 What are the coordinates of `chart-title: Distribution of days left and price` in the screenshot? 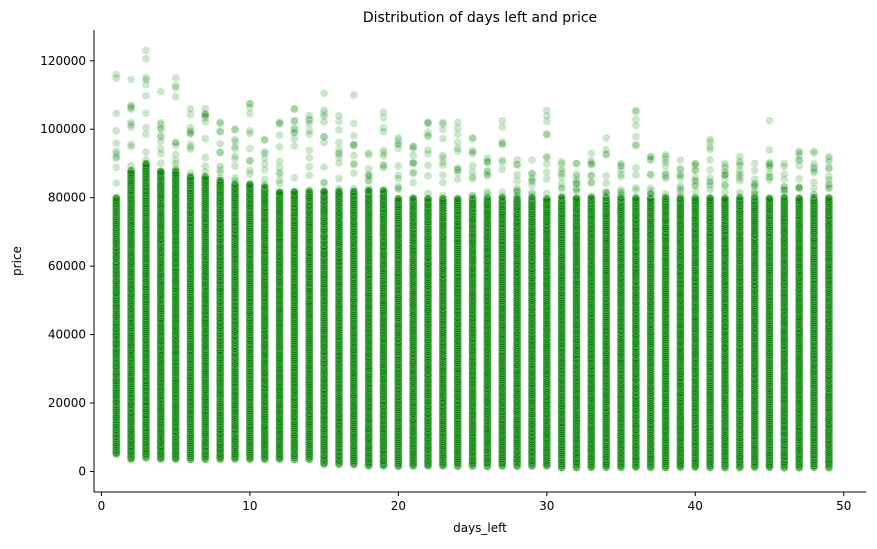 It's located at (480, 18).